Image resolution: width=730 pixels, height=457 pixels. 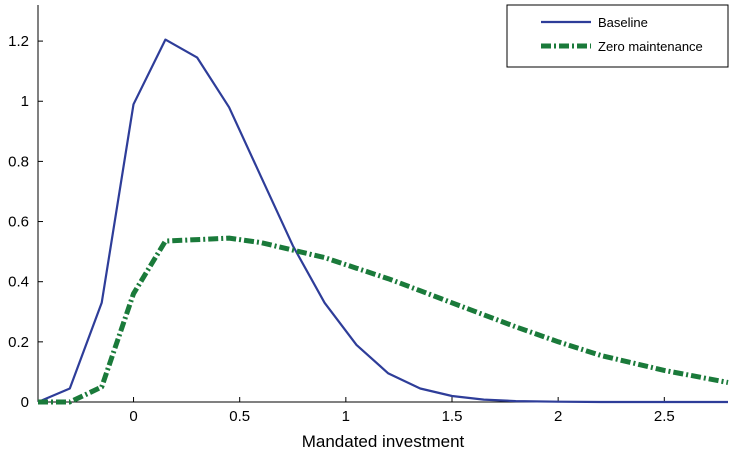 What do you see at coordinates (25, 402) in the screenshot?
I see `y-tick-label: 0` at bounding box center [25, 402].